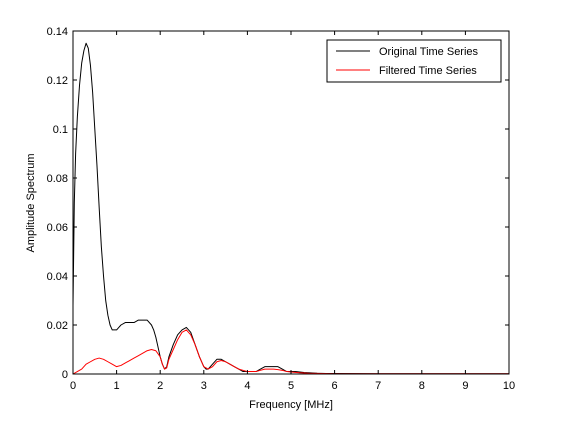 This screenshot has width=561, height=425. I want to click on legend-box, so click(414, 61).